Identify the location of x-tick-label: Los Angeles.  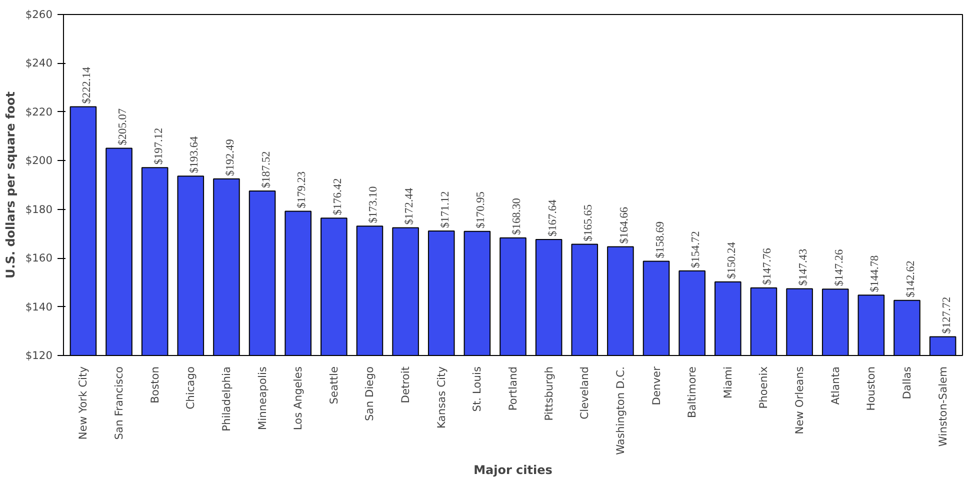
(298, 398).